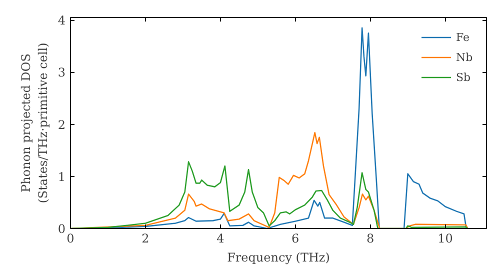 The image size is (500, 280). Describe the element at coordinates (34, 123) in the screenshot. I see `y-axis-title: Phonon projected DOS (States/THz·primitive cell)` at that location.